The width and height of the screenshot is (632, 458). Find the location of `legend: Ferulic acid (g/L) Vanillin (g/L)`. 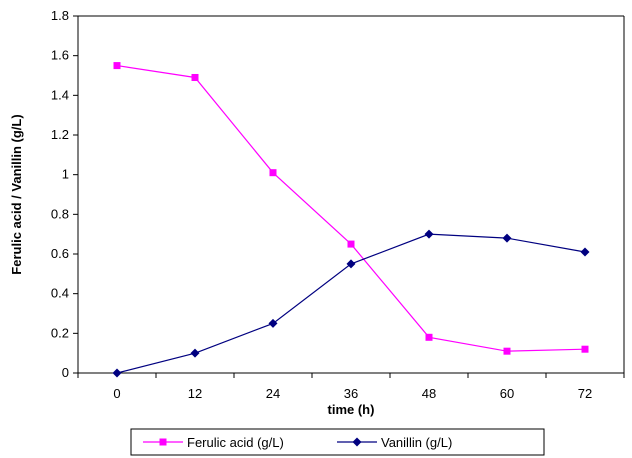

legend: Ferulic acid (g/L) Vanillin (g/L) is located at coordinates (337, 442).